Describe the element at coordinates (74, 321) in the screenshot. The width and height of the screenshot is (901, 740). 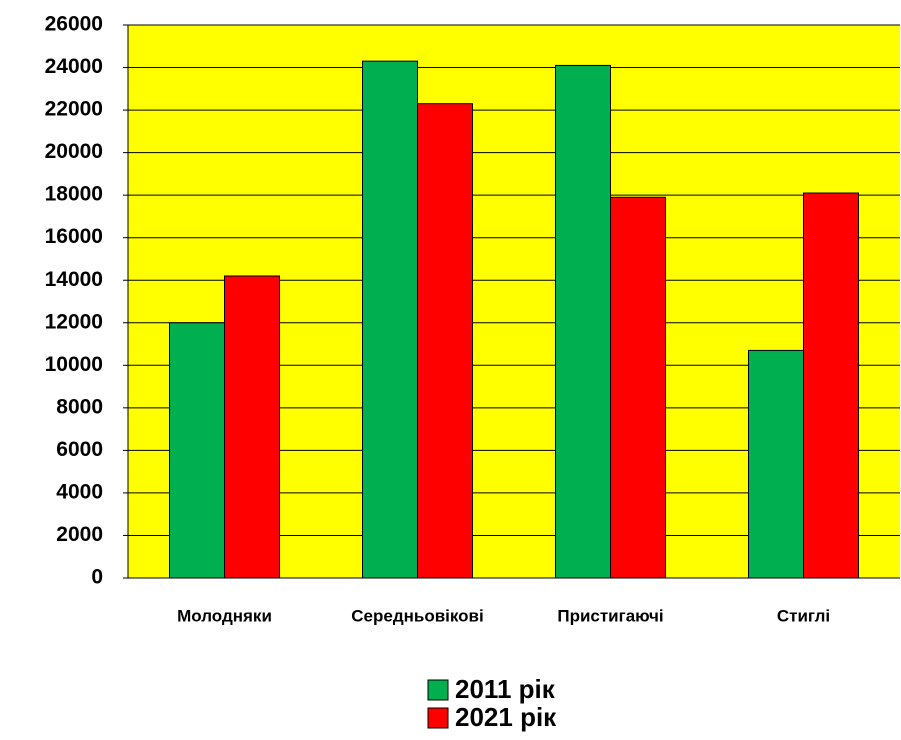
I see `y-tick-label: 12000` at that location.